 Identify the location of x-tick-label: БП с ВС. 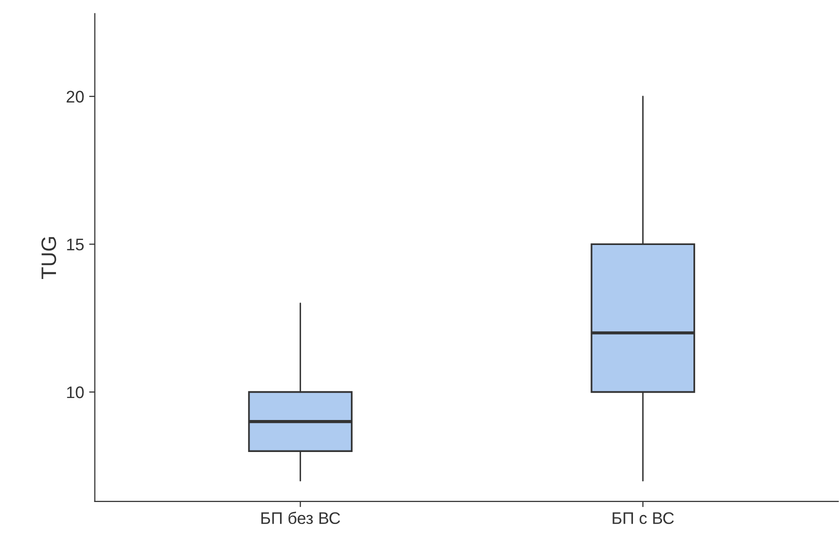
(643, 518).